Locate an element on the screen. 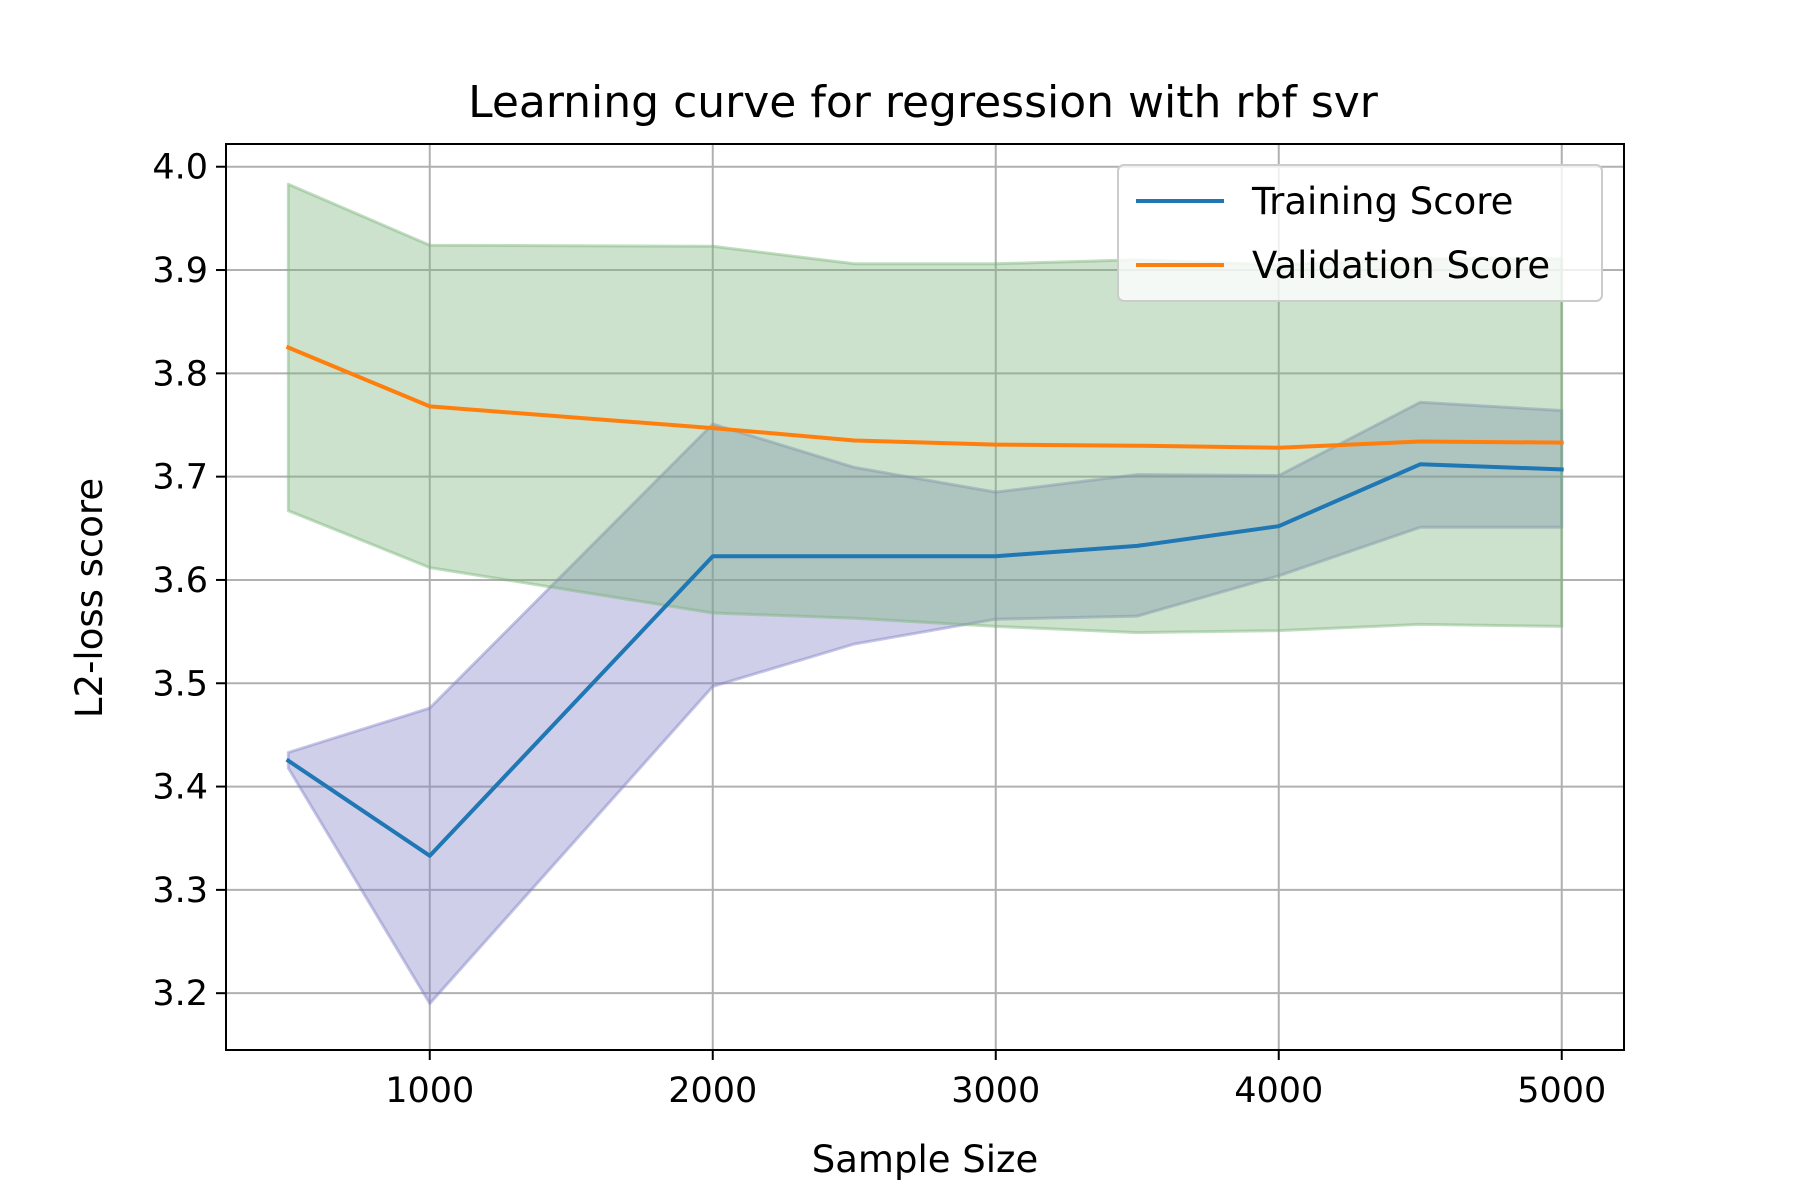 The height and width of the screenshot is (1200, 1800). y-axis-ticks: 3.2 3.3 3.4 3.5 3.6 3.7 3.8 3.9 4.0 is located at coordinates (189, 581).